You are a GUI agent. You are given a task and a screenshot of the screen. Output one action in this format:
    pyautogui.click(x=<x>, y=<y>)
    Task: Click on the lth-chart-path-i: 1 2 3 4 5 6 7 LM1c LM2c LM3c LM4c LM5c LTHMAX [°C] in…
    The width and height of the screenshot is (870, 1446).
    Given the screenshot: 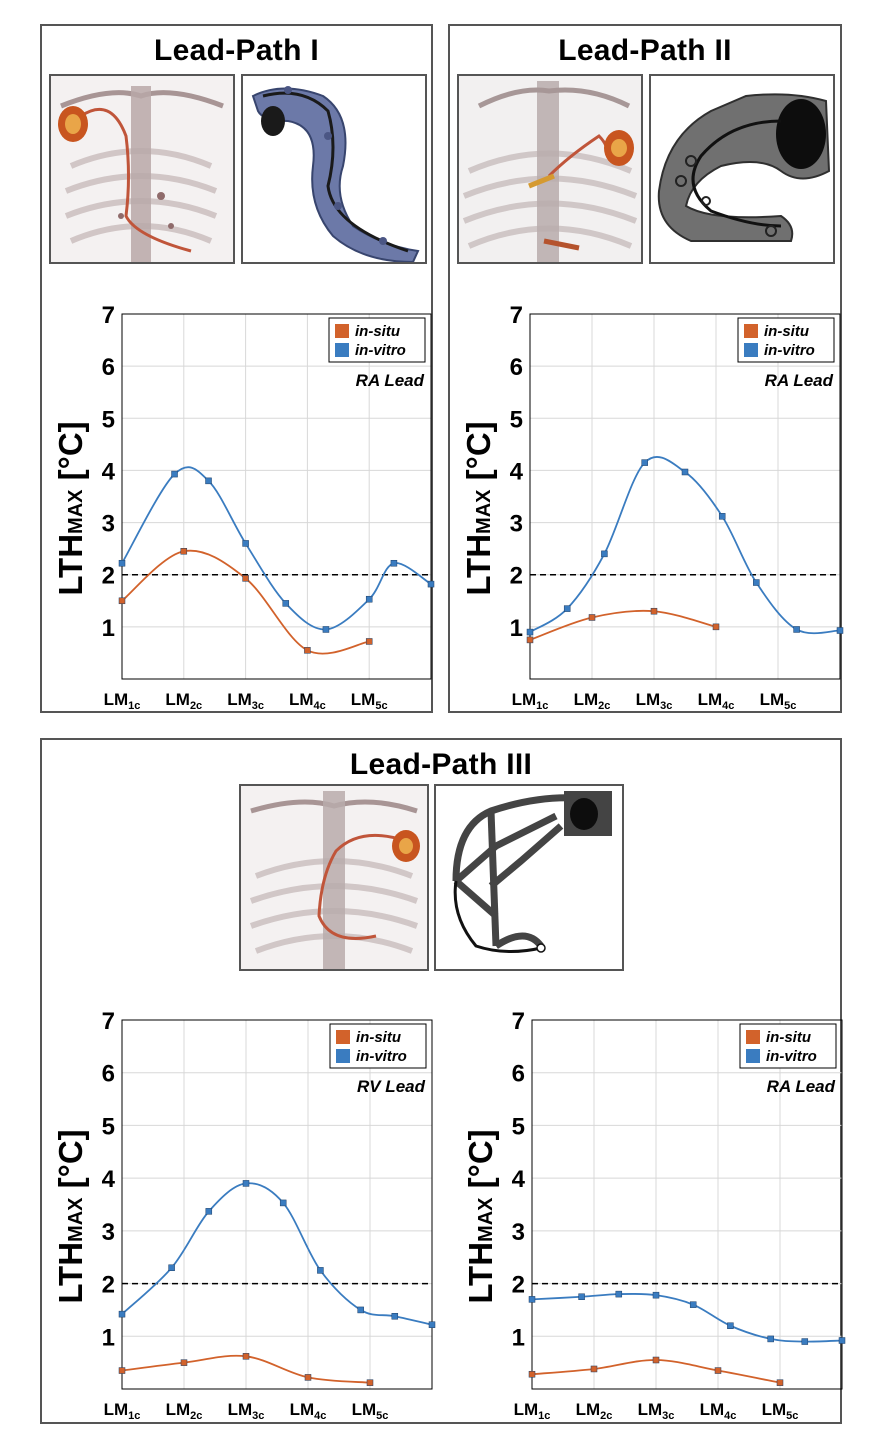 What is the action you would take?
    pyautogui.click(x=239, y=494)
    